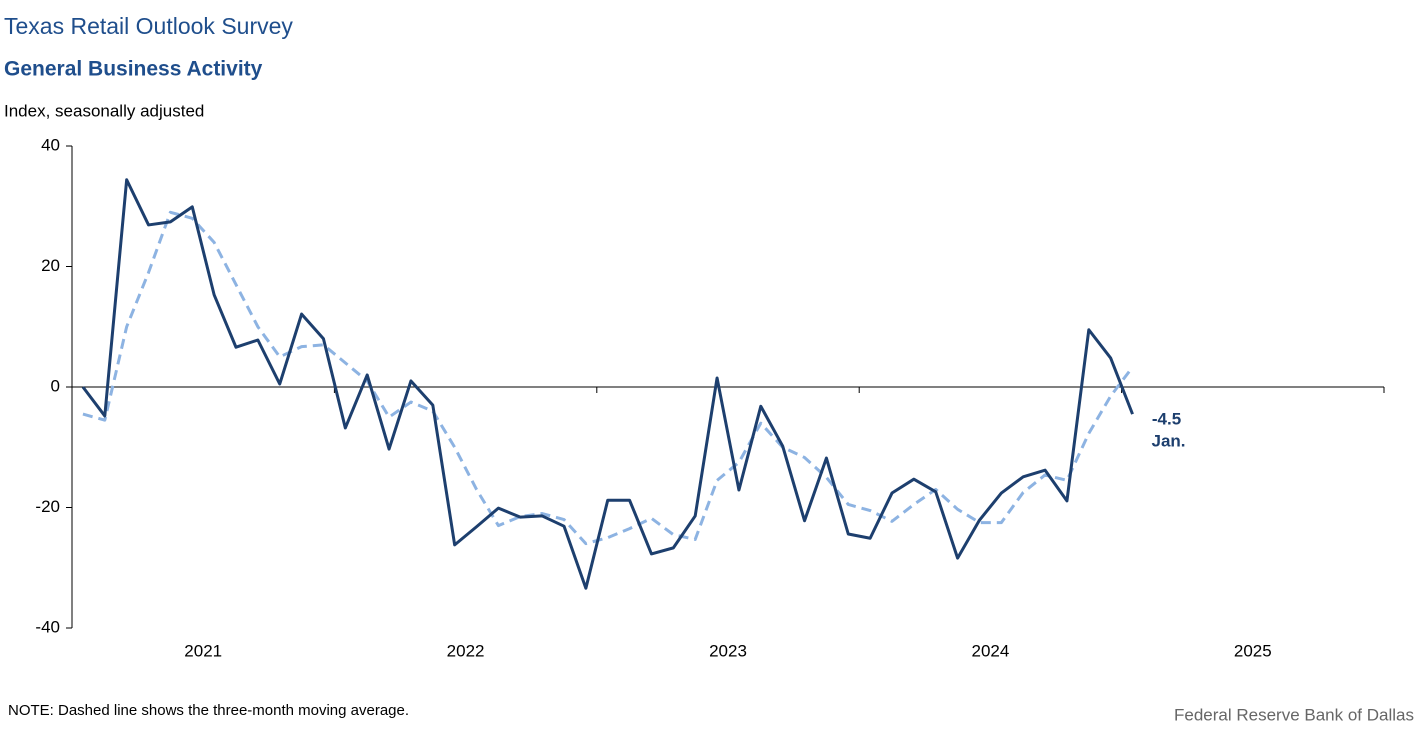 The image size is (1422, 738). What do you see at coordinates (50, 144) in the screenshot?
I see `y-tick-label: 40` at bounding box center [50, 144].